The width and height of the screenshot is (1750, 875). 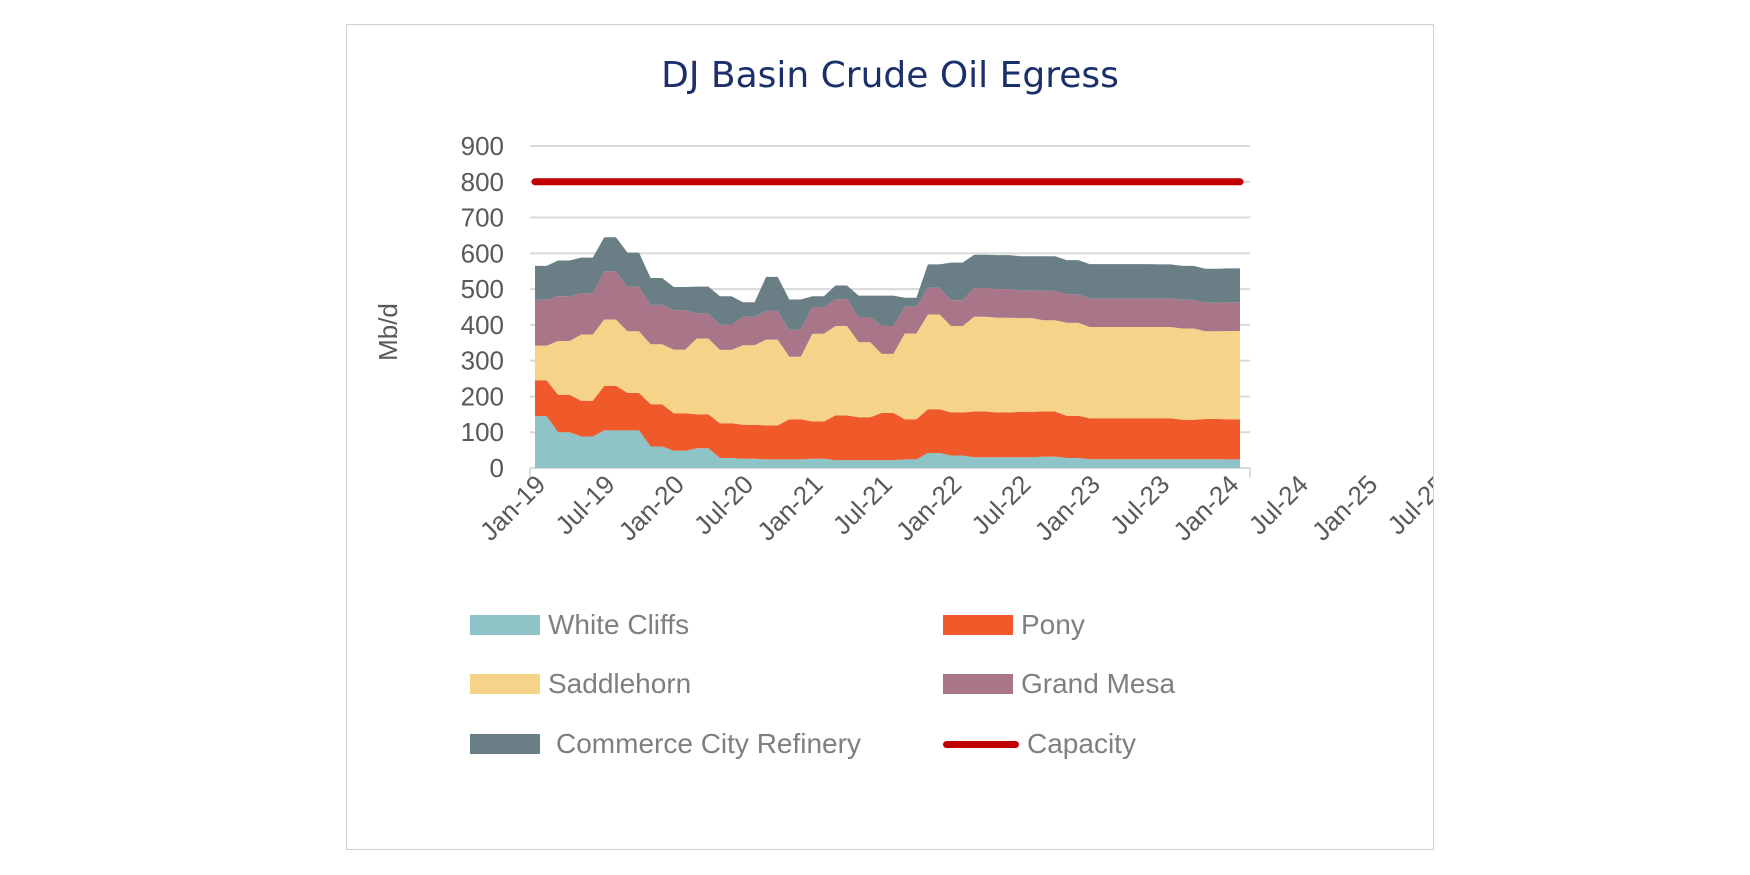 I want to click on y-tick-label-300: 300, so click(x=482, y=361).